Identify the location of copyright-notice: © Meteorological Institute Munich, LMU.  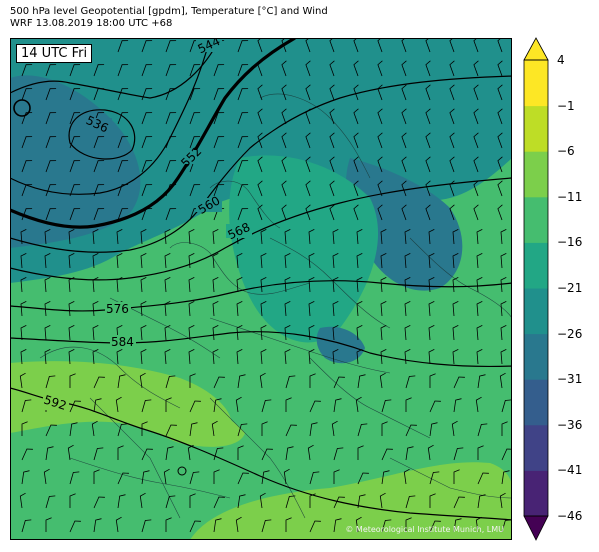
(424, 529).